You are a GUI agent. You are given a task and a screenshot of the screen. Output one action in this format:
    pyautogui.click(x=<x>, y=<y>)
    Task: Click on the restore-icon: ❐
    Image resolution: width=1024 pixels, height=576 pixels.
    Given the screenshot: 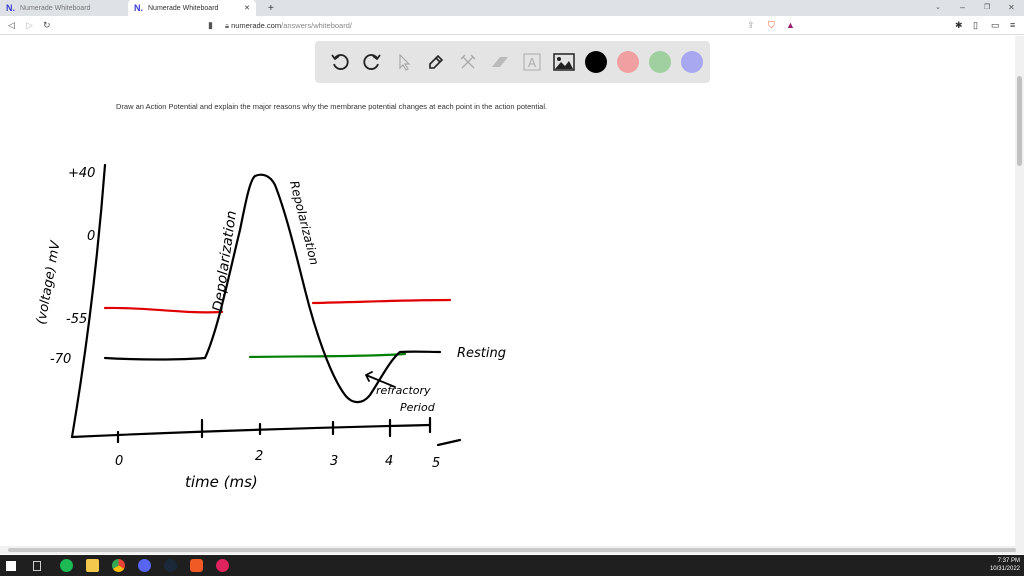 What is the action you would take?
    pyautogui.click(x=987, y=7)
    